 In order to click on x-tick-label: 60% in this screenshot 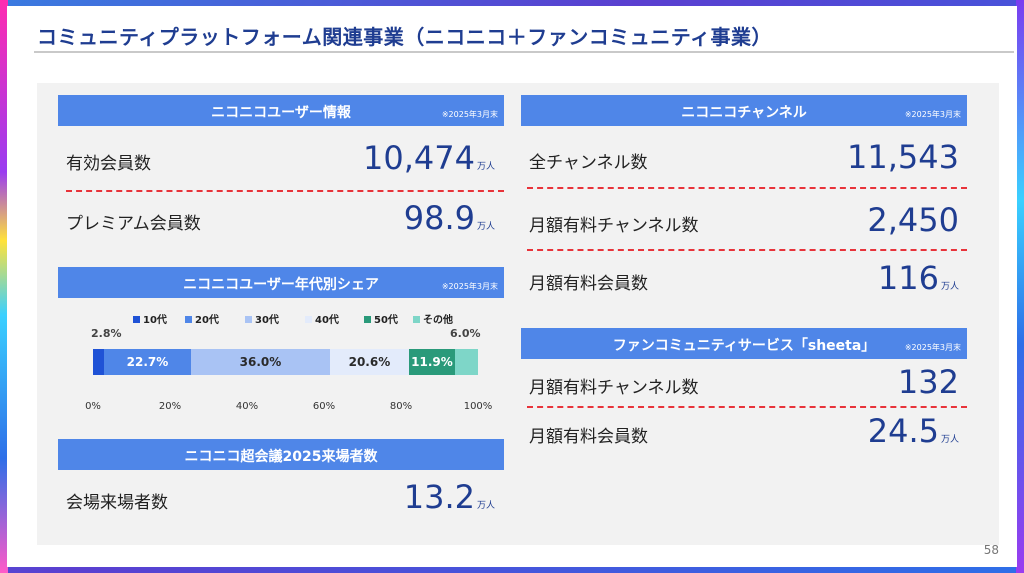, I will do `click(324, 406)`.